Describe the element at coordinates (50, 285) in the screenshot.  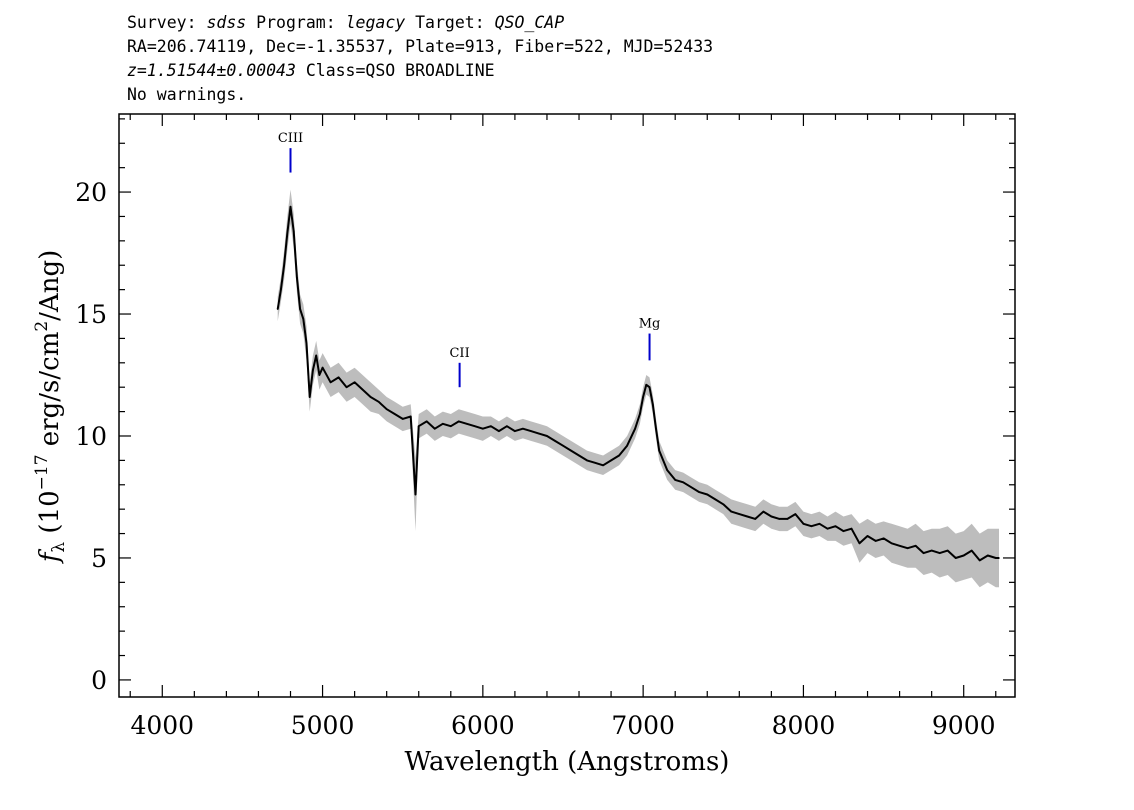
I see `y-axis-title-post: /Ang)` at that location.